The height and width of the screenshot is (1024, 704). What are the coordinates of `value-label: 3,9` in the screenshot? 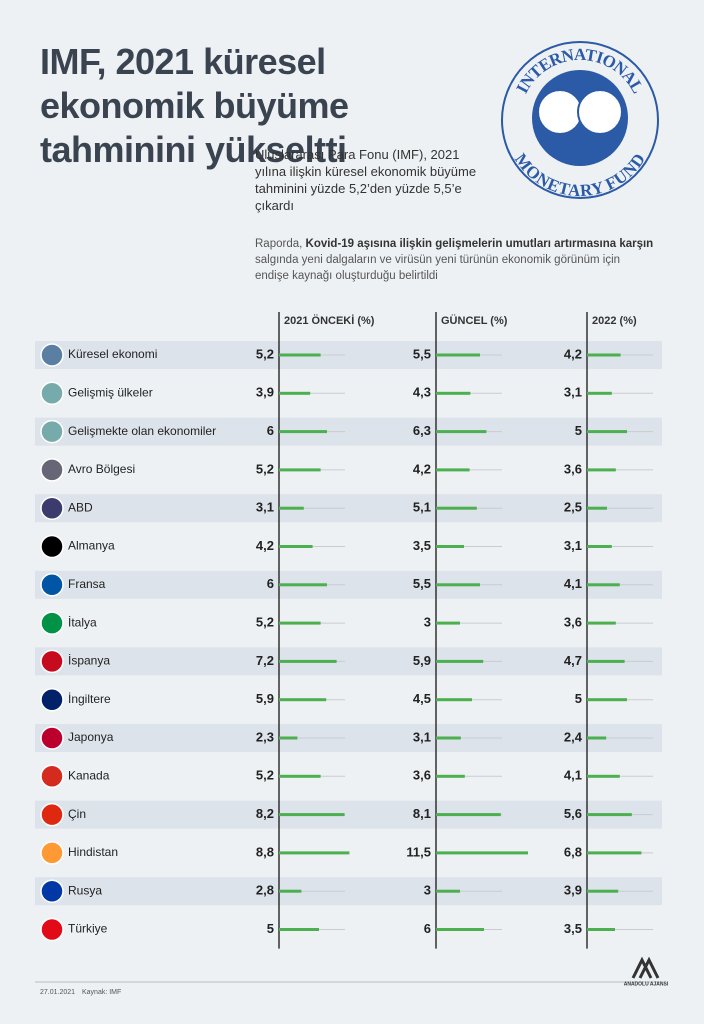 It's located at (573, 890).